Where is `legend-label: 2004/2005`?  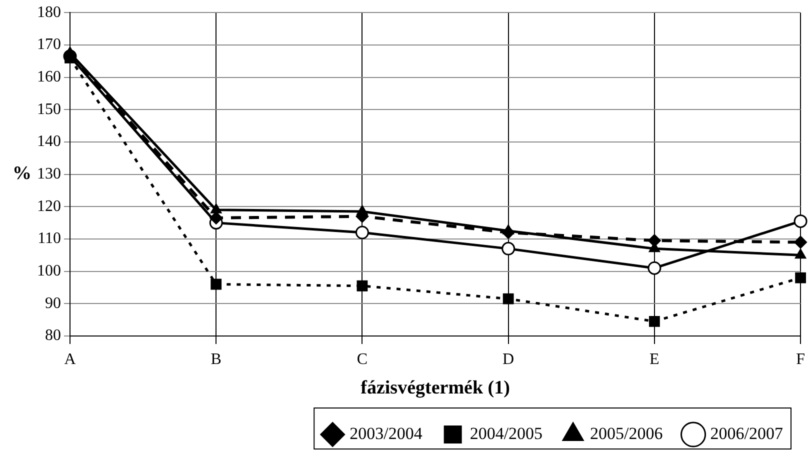
legend-label: 2004/2005 is located at coordinates (506, 433).